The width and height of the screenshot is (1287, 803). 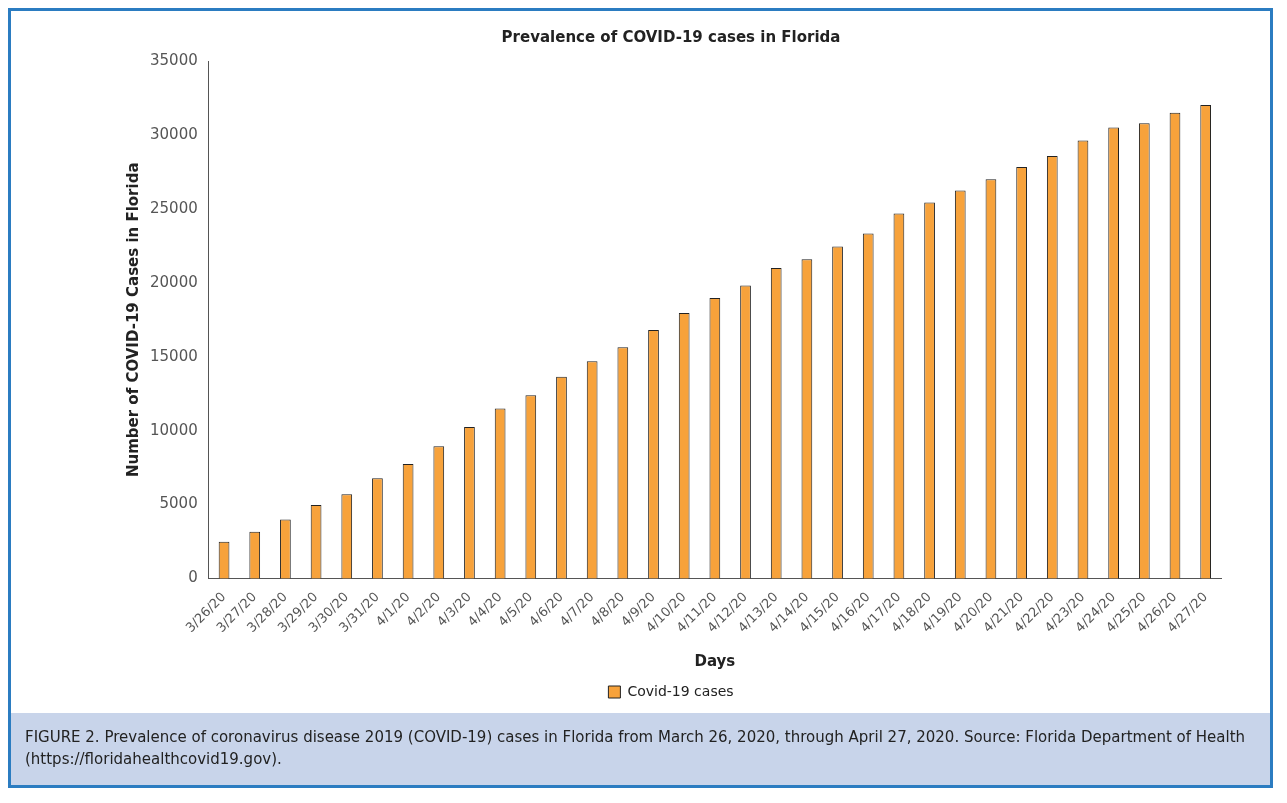 What do you see at coordinates (640, 749) in the screenshot?
I see `caption: FIGURE 2. Prevalence of coronavirus disease 2019 (COVID-19) cases in Florida from March 26, 2020, through April 27, 2020. Source: Florida Department of Health (https://floridahealthcovid19.gov).` at bounding box center [640, 749].